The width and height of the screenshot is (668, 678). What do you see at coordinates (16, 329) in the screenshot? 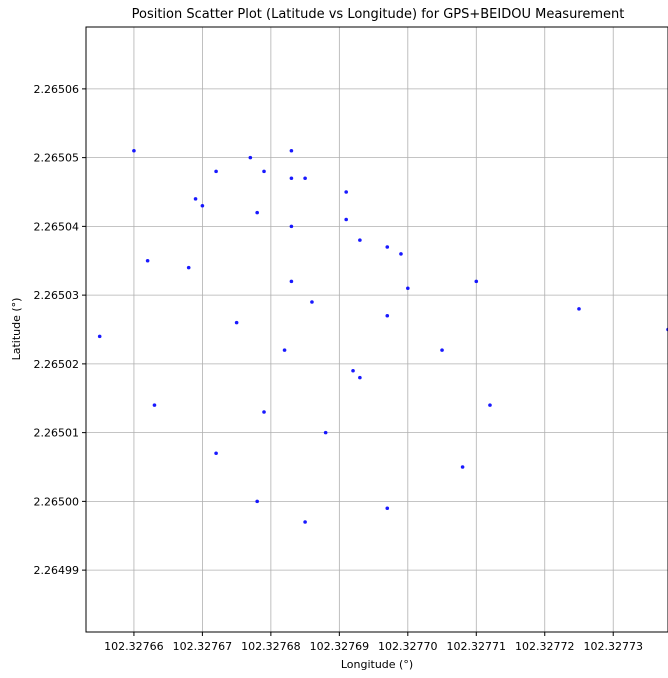
I see `y-axis-label: Latitude (°)` at bounding box center [16, 329].